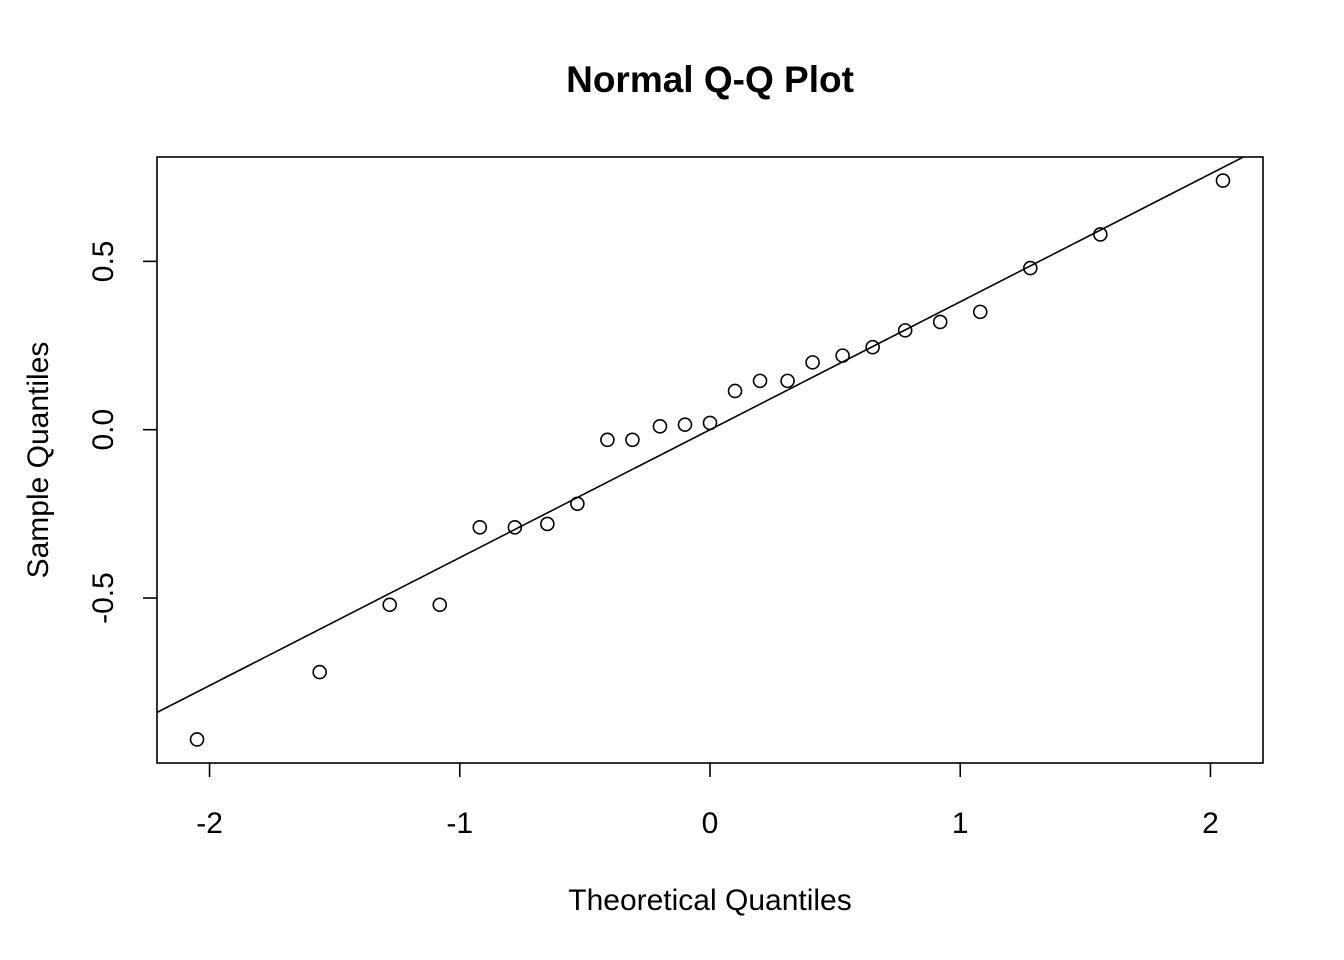  Describe the element at coordinates (709, 900) in the screenshot. I see `x-axis-label: Theoretical Quantiles` at that location.